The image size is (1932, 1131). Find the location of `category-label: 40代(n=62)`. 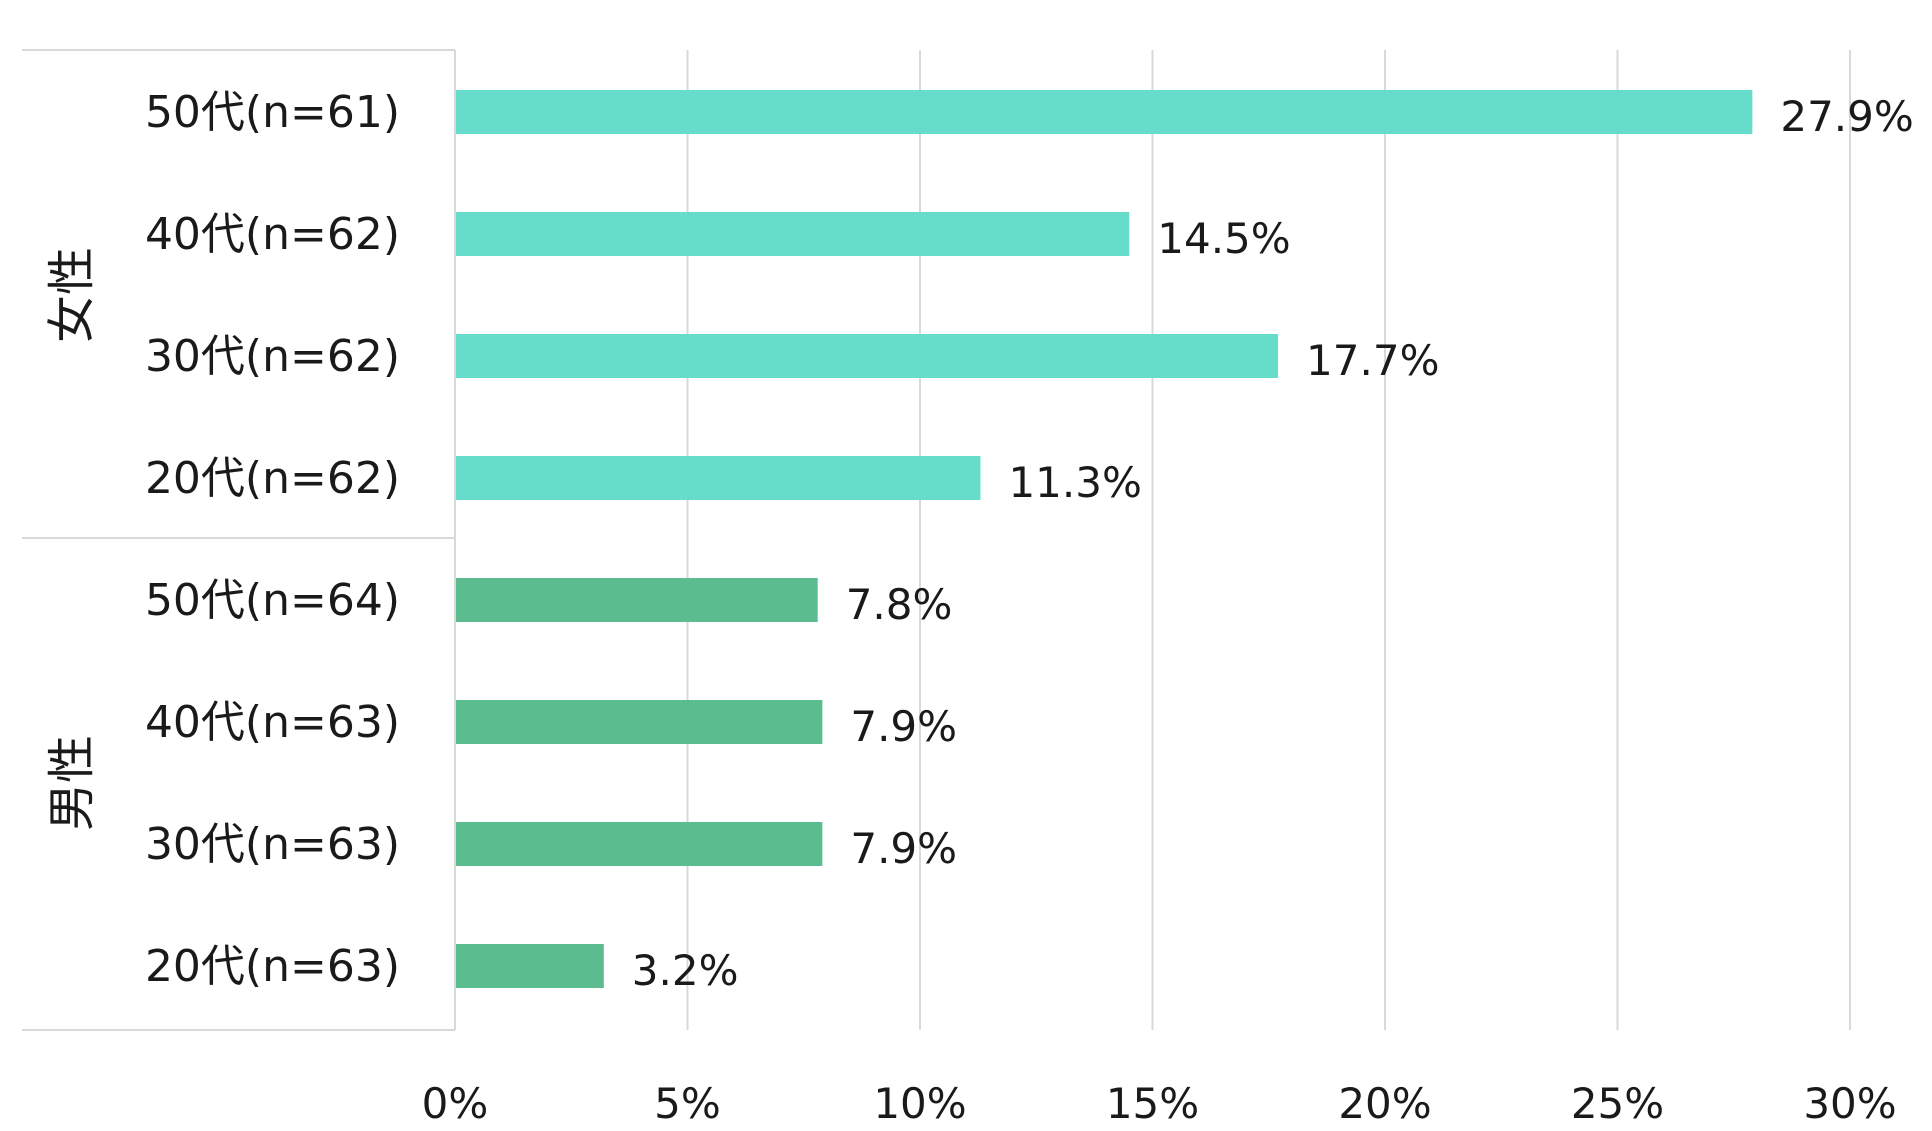

category-label: 40代(n=62) is located at coordinates (272, 234).